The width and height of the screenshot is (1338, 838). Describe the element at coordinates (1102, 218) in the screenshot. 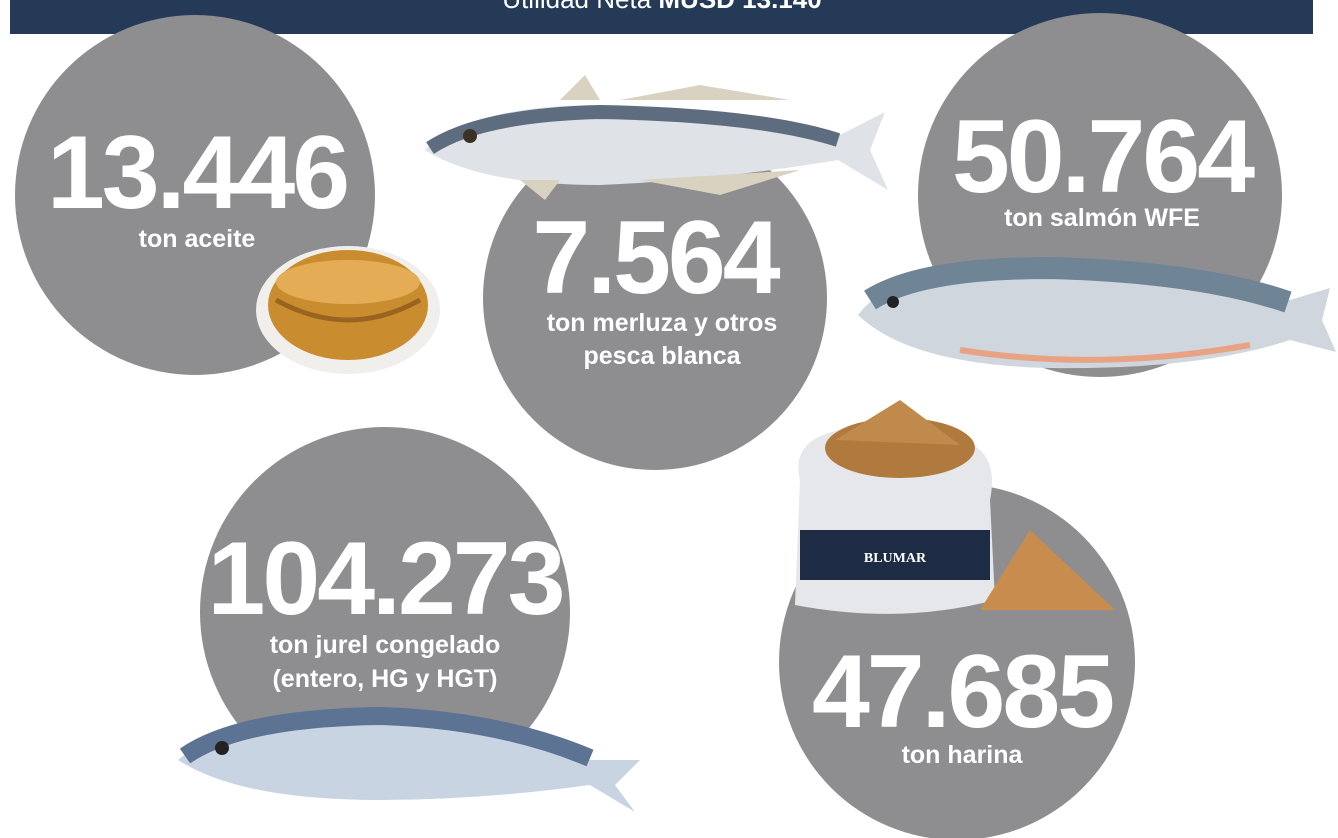

I see `label: ton salmón WFE` at that location.